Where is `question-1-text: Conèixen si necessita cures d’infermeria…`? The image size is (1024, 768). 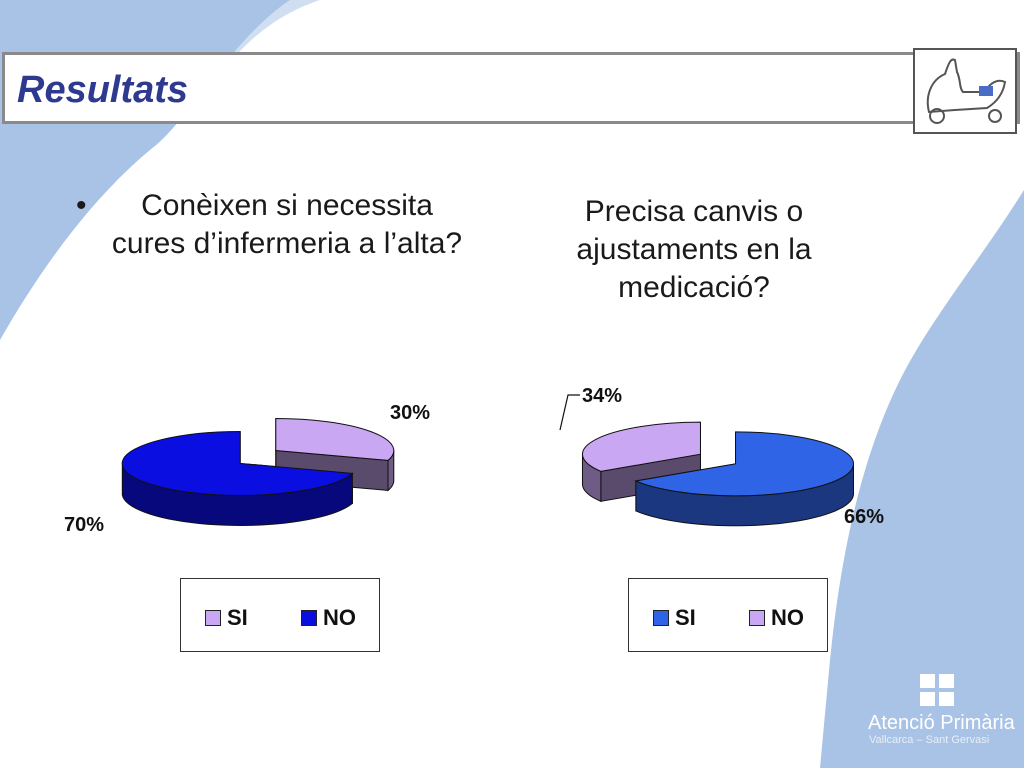 question-1-text: Conèixen si necessita cures d’infermeria… is located at coordinates (287, 224).